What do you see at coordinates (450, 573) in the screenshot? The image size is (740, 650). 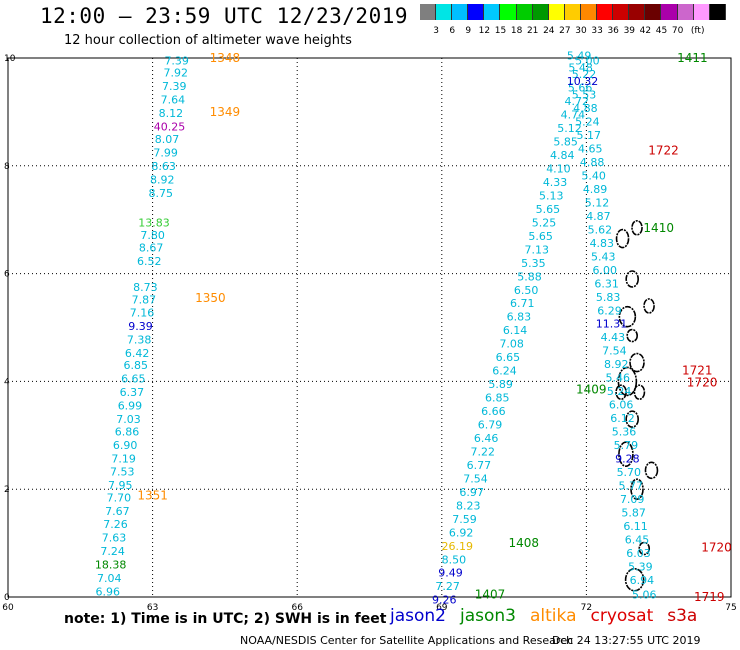 I see `wave-height-value: 9.49` at bounding box center [450, 573].